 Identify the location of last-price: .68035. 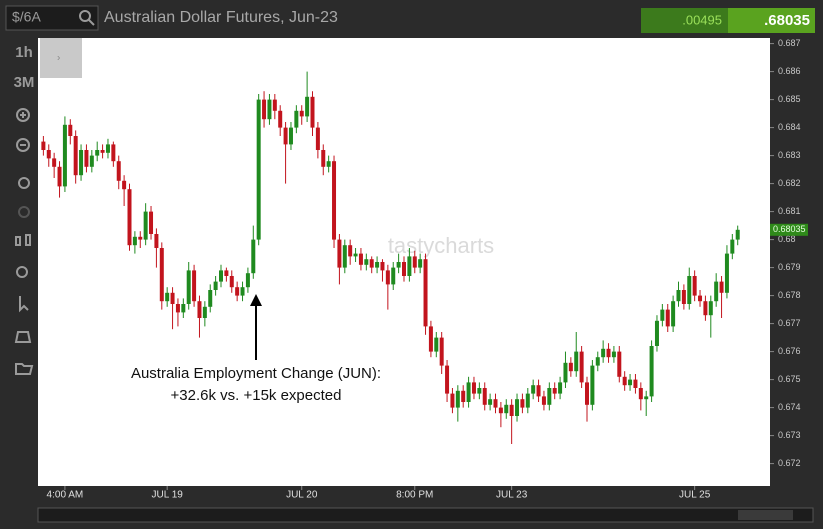
(787, 20).